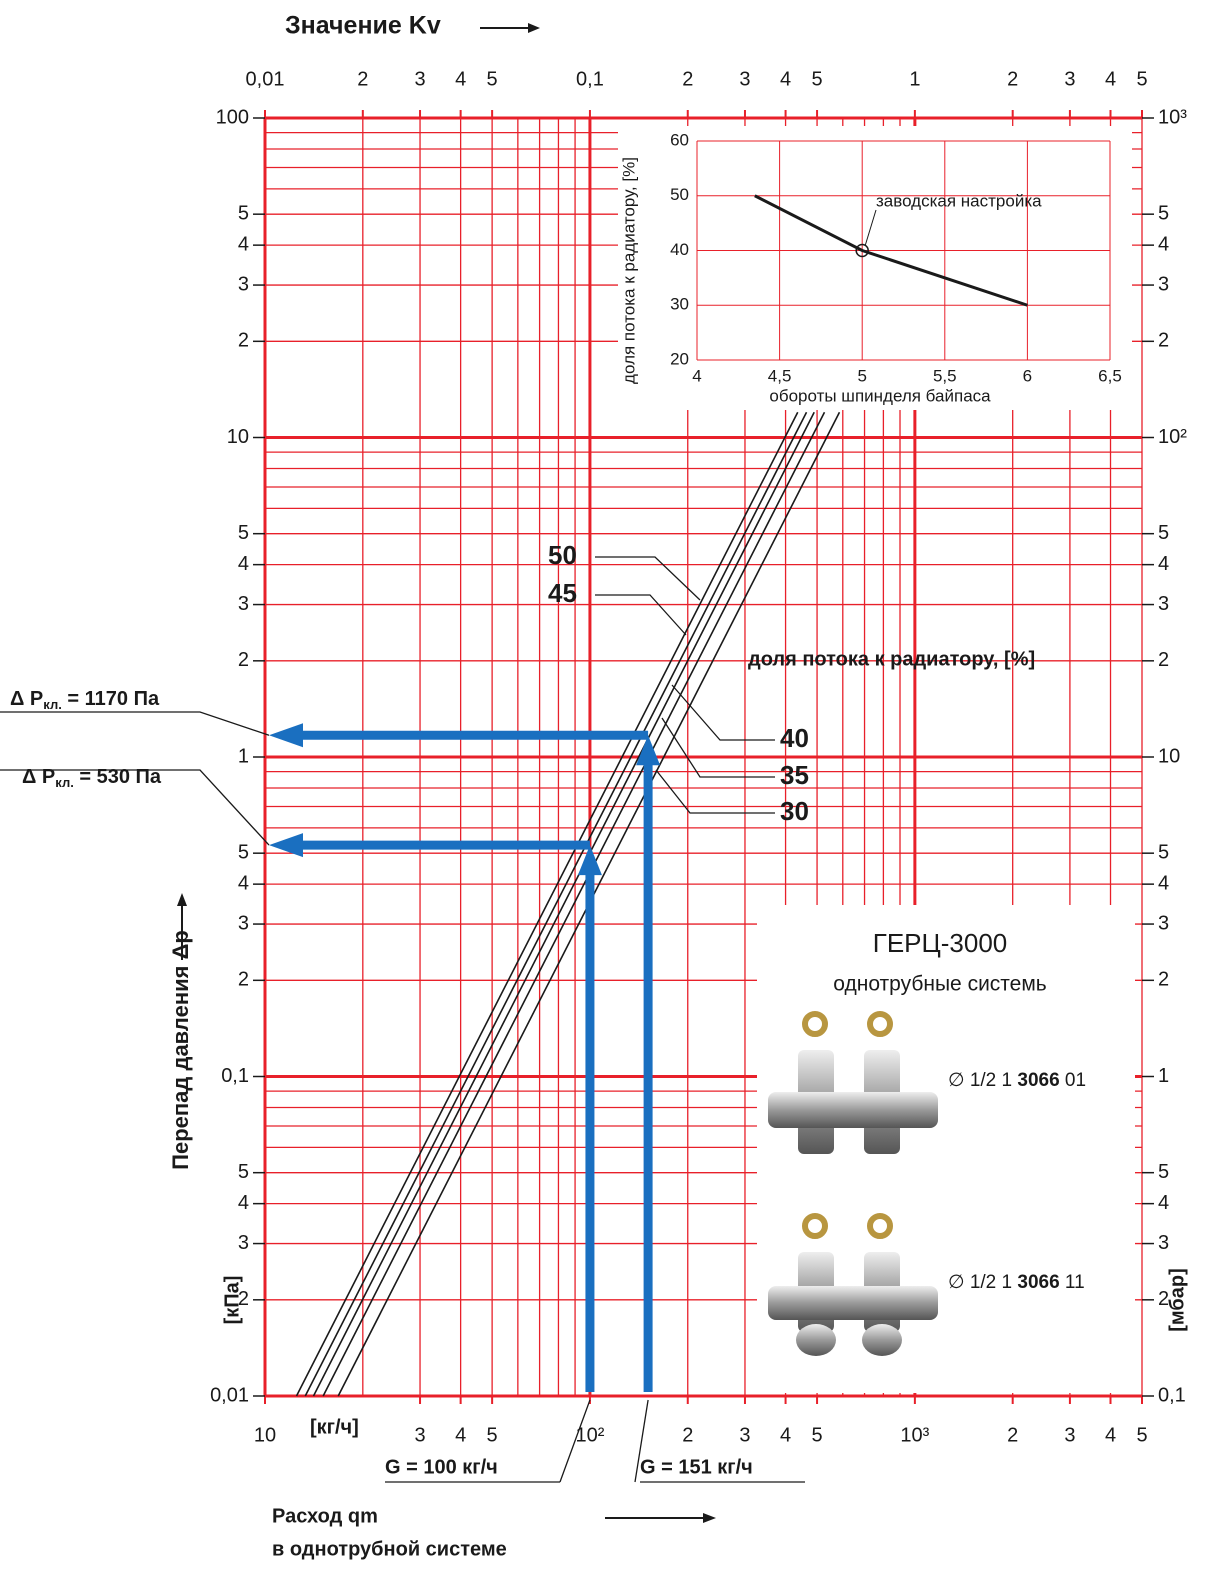  I want to click on inset-annotation: заводская настройка, so click(959, 200).